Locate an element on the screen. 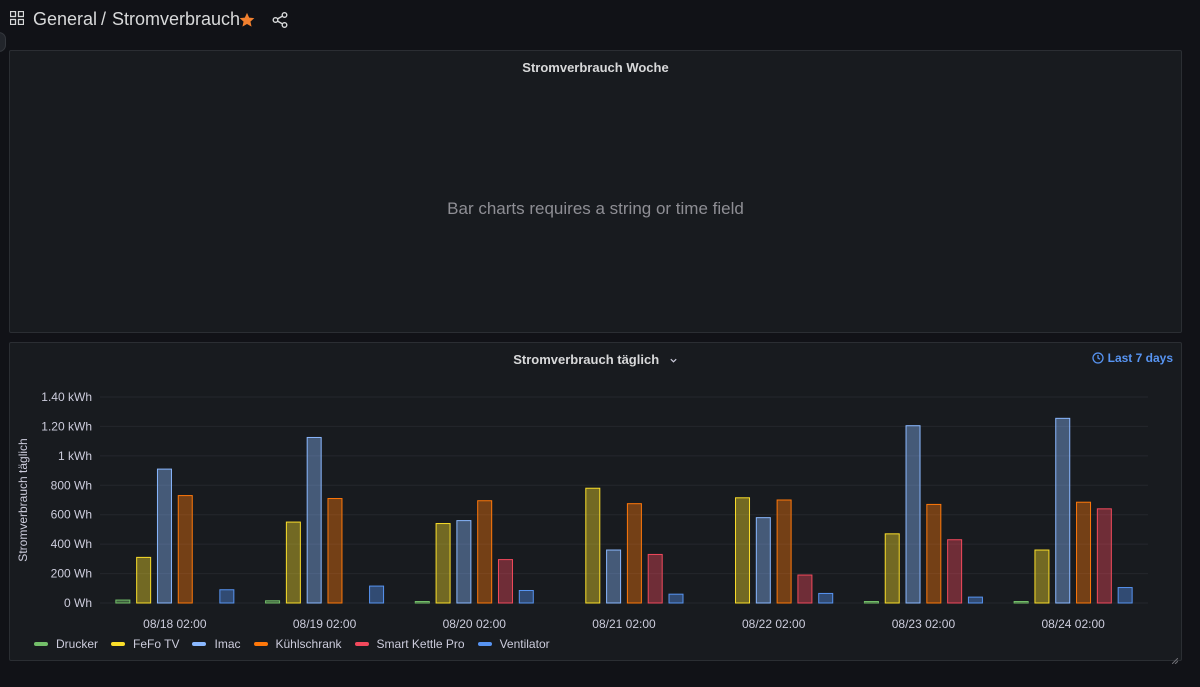  time-range-label: Last 7 days is located at coordinates (1140, 358).